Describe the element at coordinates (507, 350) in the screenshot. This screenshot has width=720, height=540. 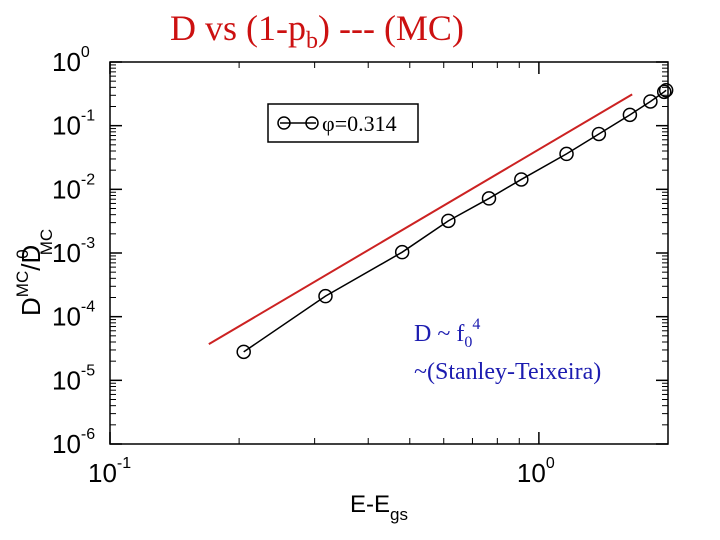
I see `annotation: D ~ f04 ~(Stanley-Teixeira)` at that location.